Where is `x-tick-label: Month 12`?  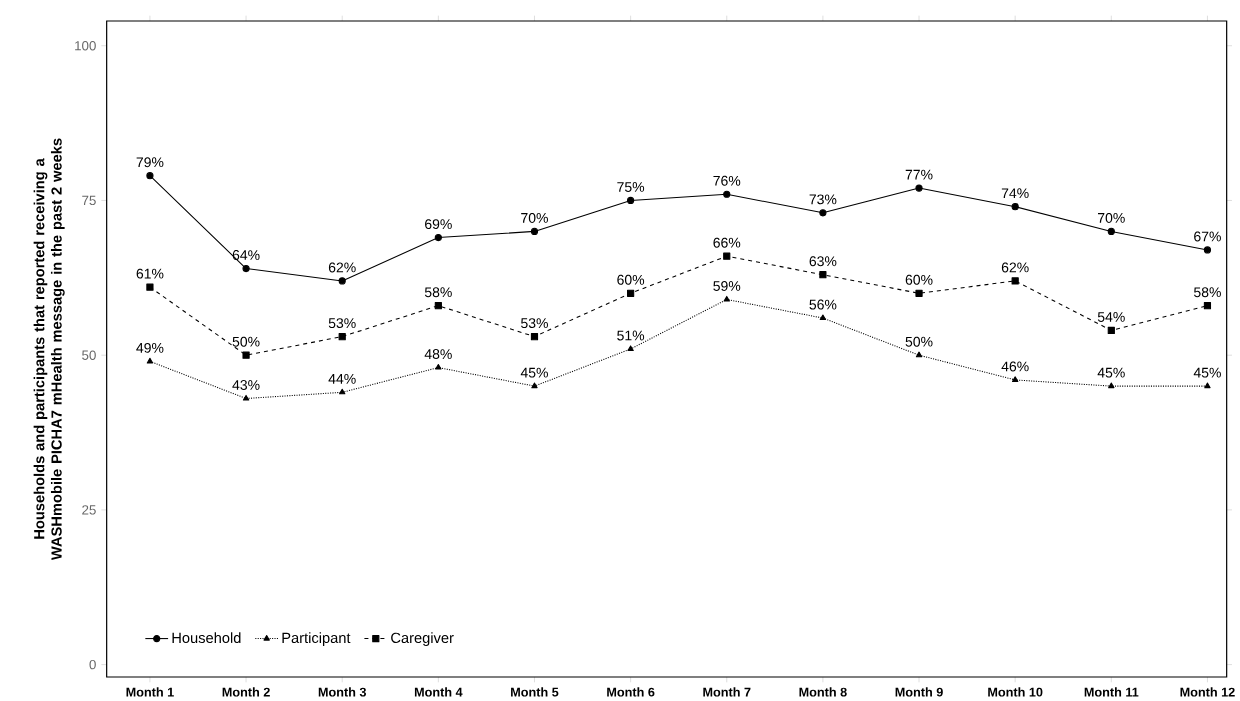
x-tick-label: Month 12 is located at coordinates (1207, 692).